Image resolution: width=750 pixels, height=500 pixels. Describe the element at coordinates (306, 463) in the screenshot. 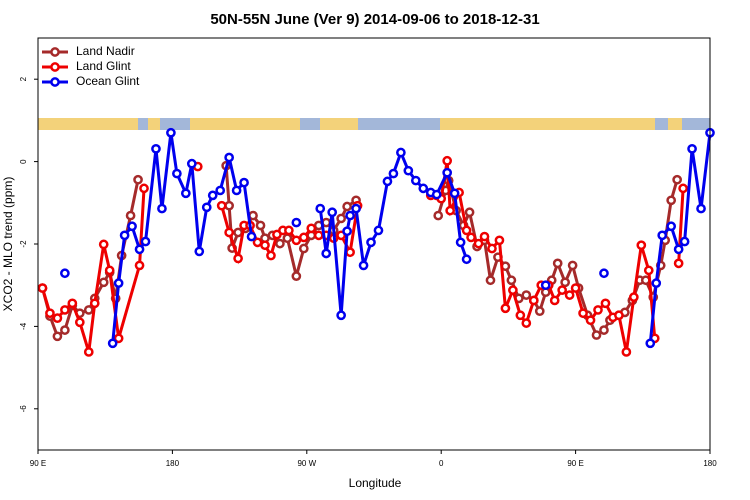

I see `x-tick-label: 90 W` at that location.